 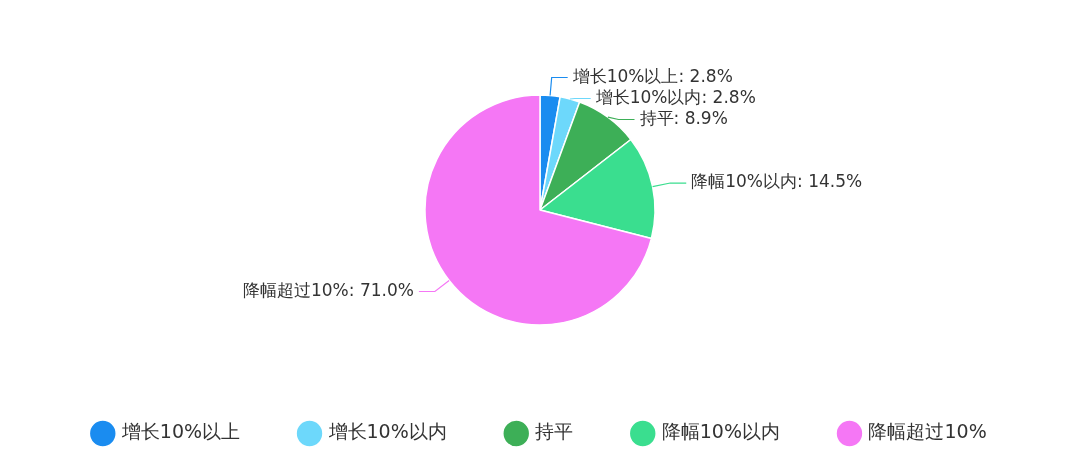 I want to click on data-label: 降幅超过10%: 71.0%, so click(x=328, y=289).